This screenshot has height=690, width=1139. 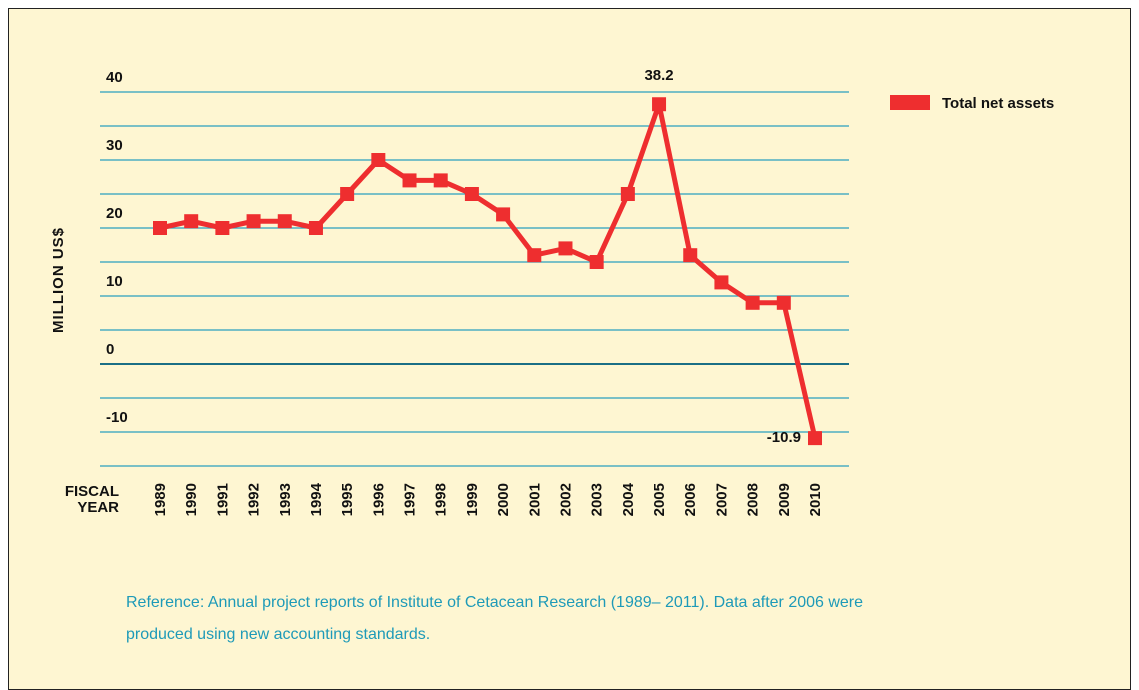 I want to click on x-tick-label: 2008, so click(x=753, y=499).